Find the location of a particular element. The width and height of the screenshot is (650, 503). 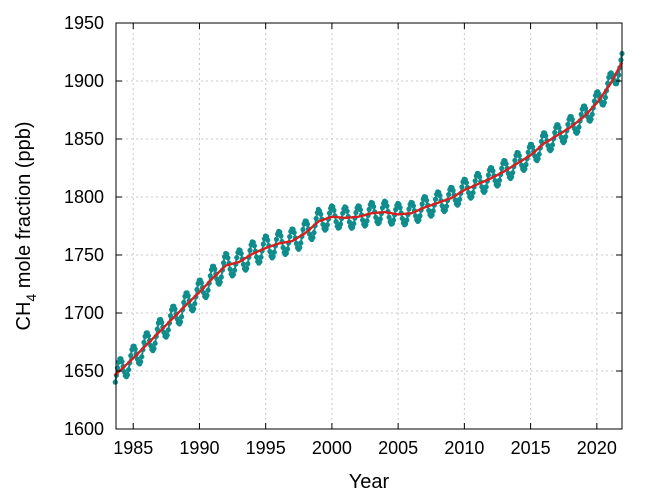

y-tick-label: 1600 is located at coordinates (84, 429).